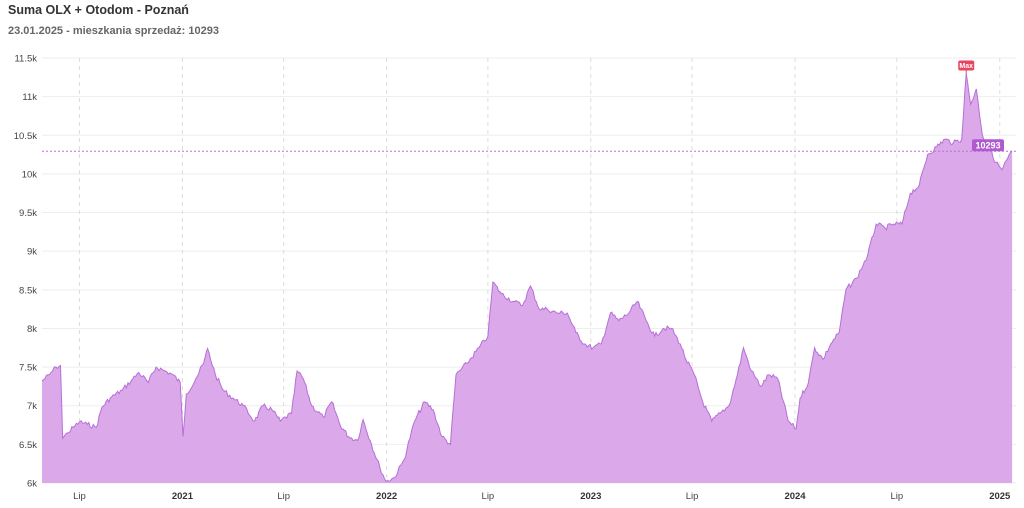 This screenshot has height=508, width=1024. What do you see at coordinates (98, 10) in the screenshot?
I see `chart-title: Suma OLX + Otodom - Poznań` at bounding box center [98, 10].